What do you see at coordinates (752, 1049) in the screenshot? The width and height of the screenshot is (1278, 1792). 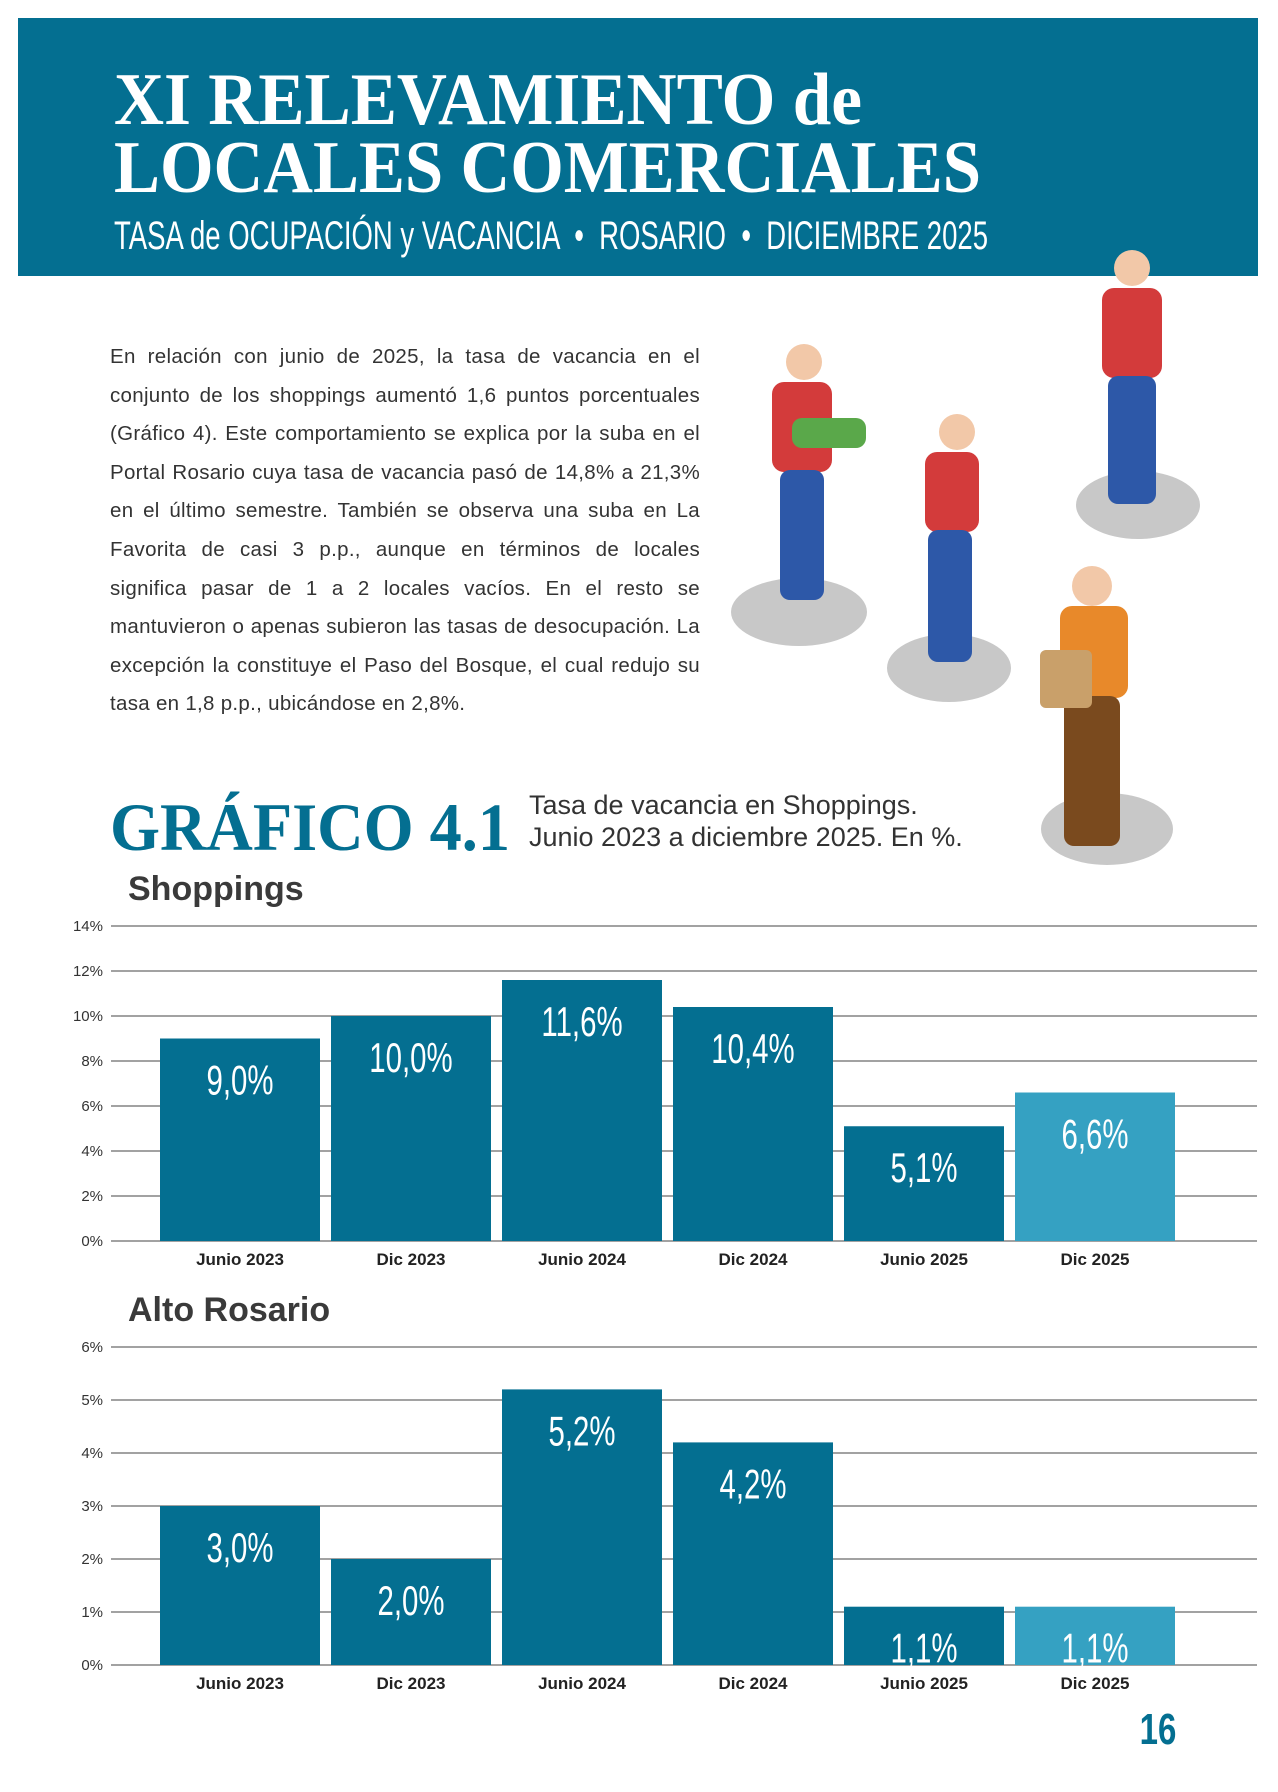 I see `value-label: 10,4%` at bounding box center [752, 1049].